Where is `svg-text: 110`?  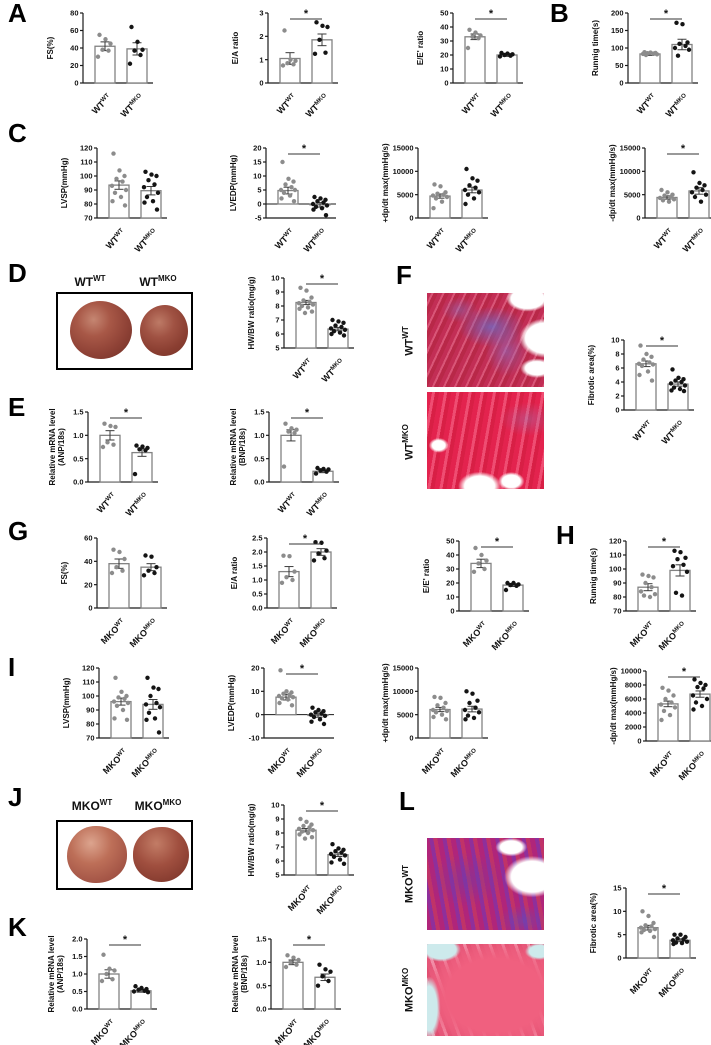
svg-text: 110 is located at coordinates (615, 555).